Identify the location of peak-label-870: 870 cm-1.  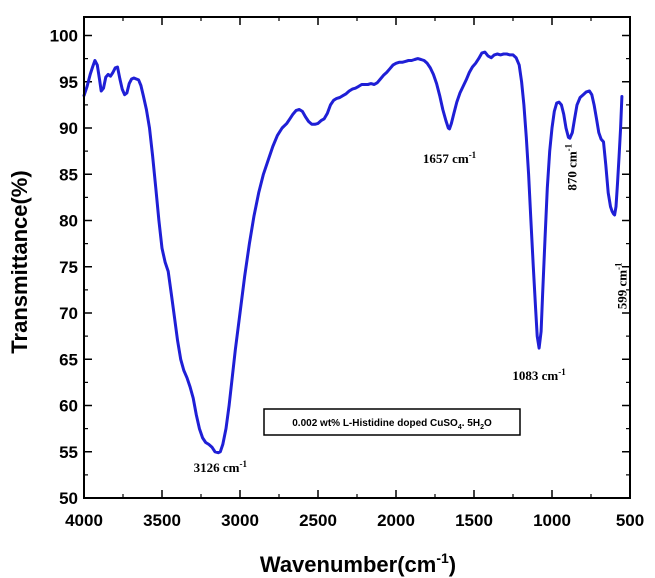
(571, 166).